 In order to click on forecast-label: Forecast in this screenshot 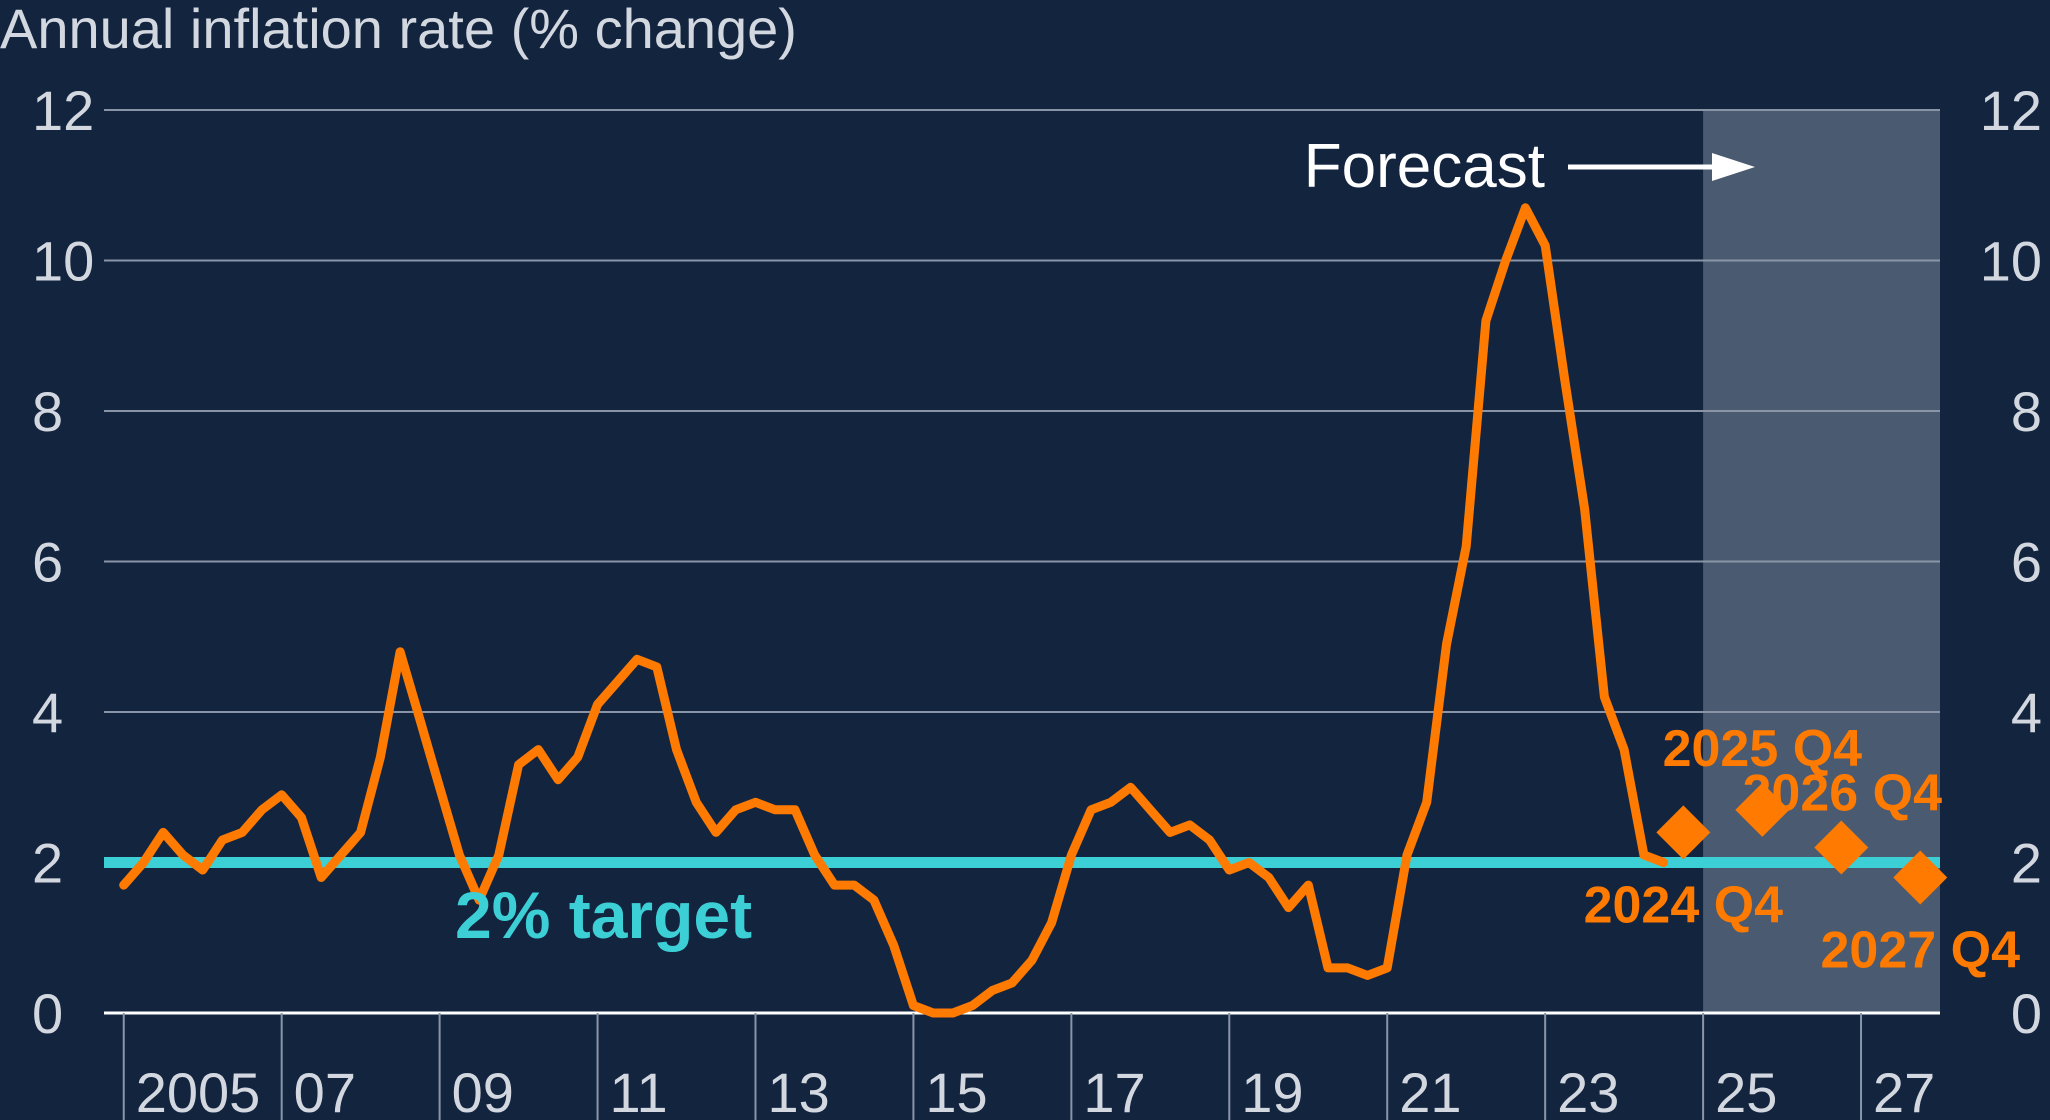, I will do `click(1424, 166)`.